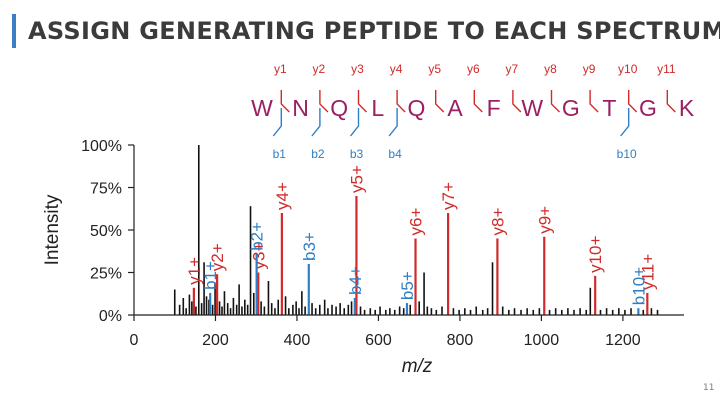  I want to click on y-fragment-label: y1, so click(280, 69).